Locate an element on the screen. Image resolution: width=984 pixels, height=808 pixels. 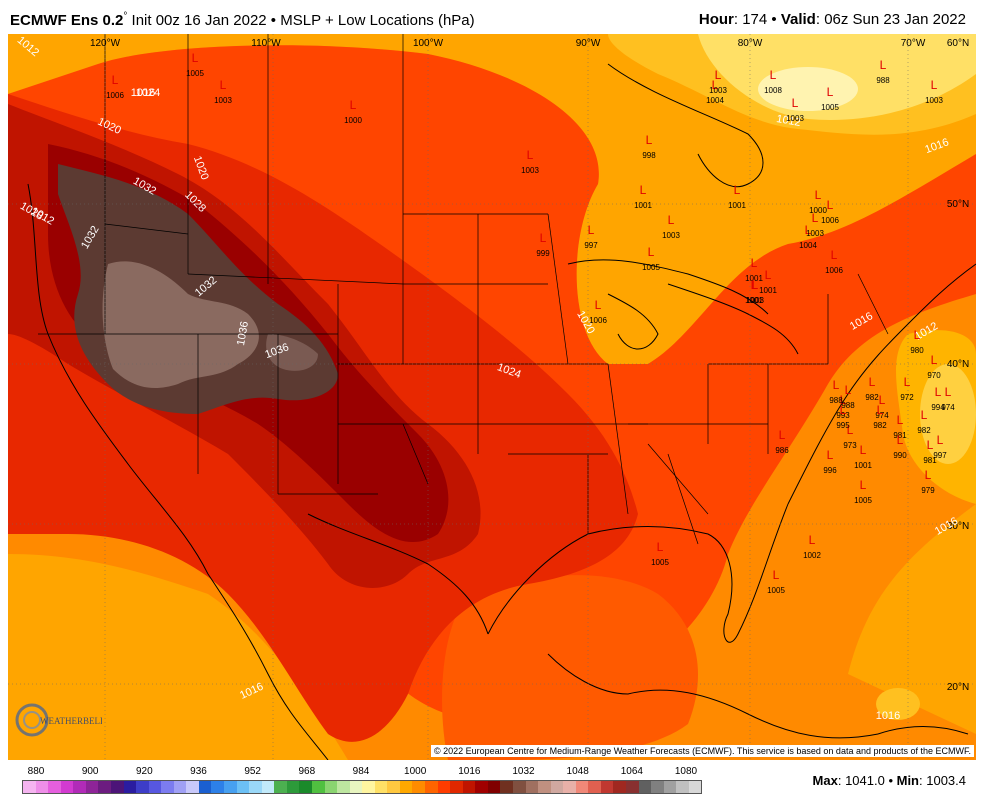
legend-tick: 968 is located at coordinates (307, 771).